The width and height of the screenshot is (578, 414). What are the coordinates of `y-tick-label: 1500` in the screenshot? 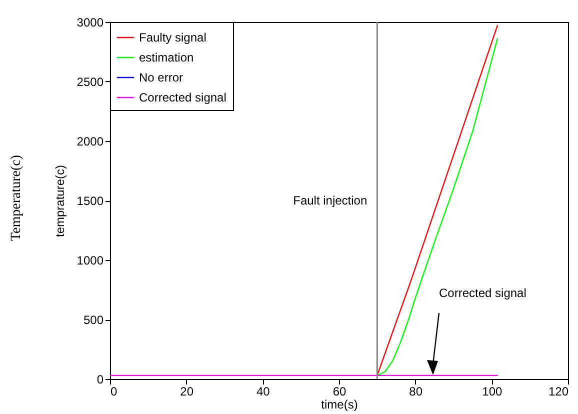 It's located at (90, 201).